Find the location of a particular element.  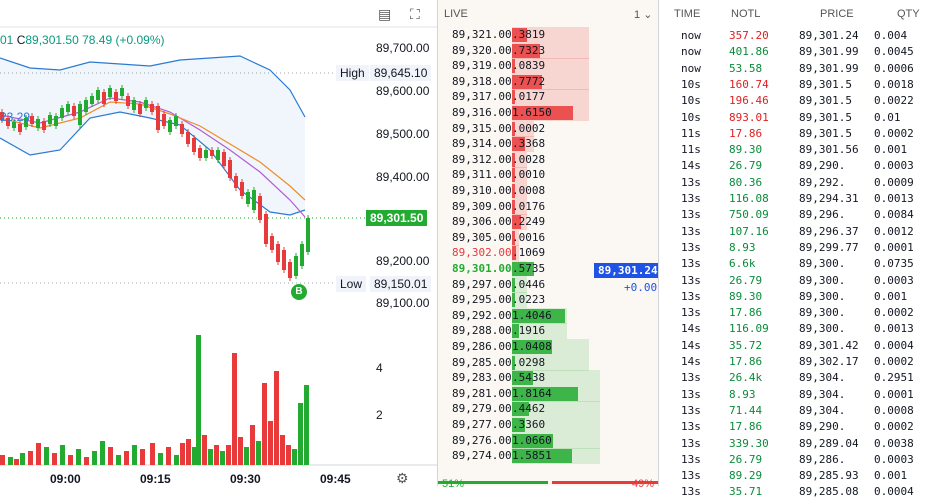

bid-row: 89,281.00 1.8164 is located at coordinates (548, 393).